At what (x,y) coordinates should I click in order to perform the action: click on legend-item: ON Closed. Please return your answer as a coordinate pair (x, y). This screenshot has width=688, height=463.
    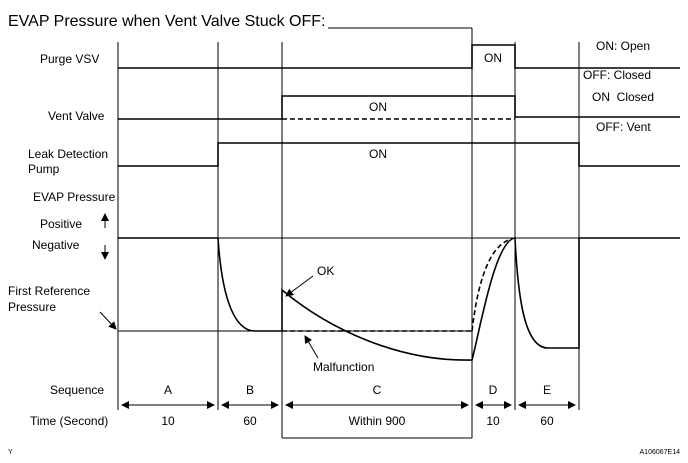
    Looking at the image, I should click on (623, 97).